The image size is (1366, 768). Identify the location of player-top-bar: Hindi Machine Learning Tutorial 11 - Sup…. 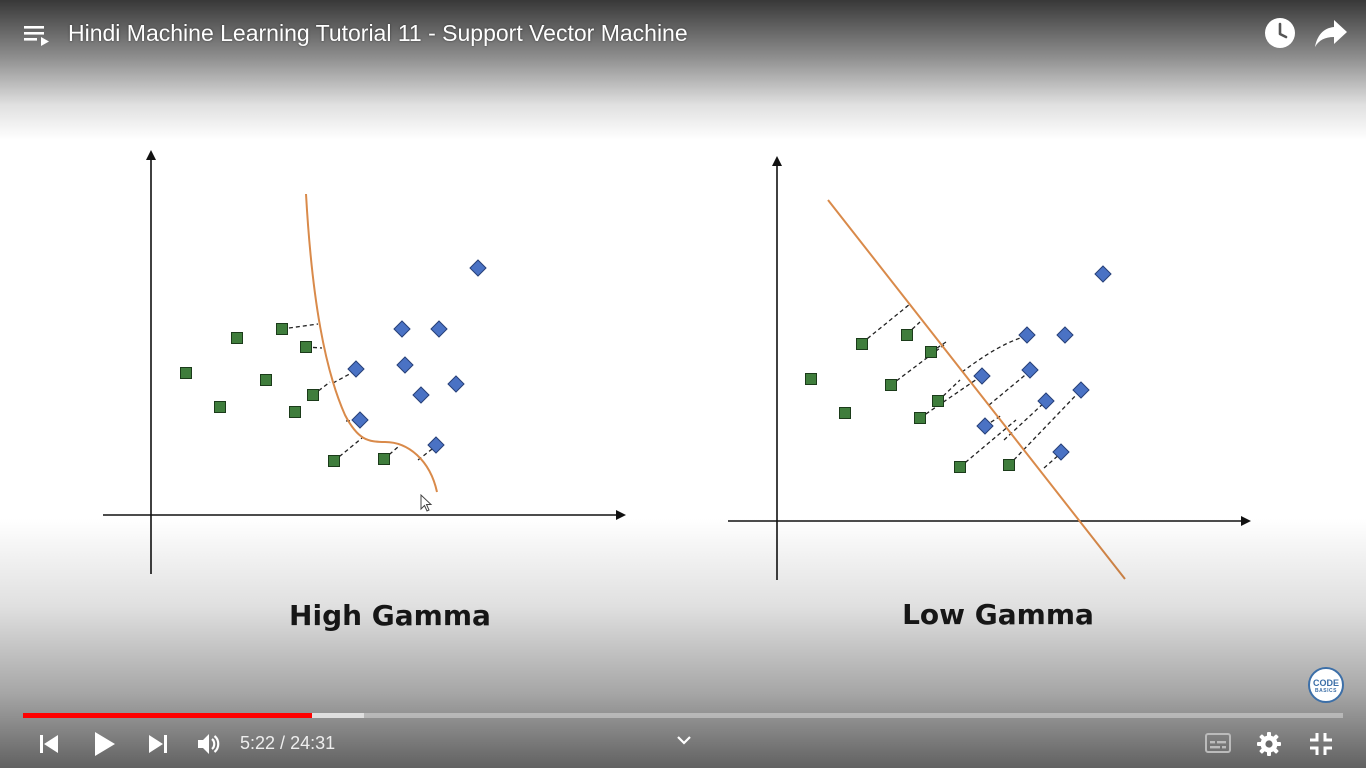
(683, 34).